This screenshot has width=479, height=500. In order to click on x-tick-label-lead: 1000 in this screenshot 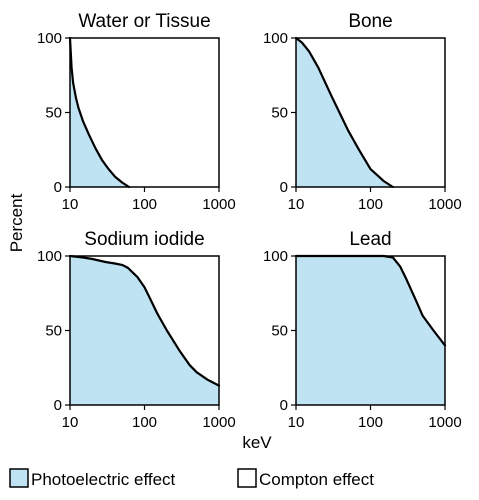, I will do `click(444, 422)`.